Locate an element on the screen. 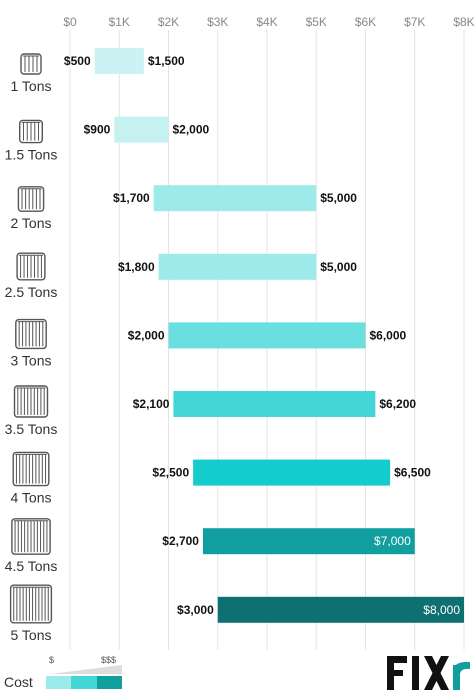 Image resolution: width=474 pixels, height=693 pixels. x-tick-label: $6K is located at coordinates (365, 22).